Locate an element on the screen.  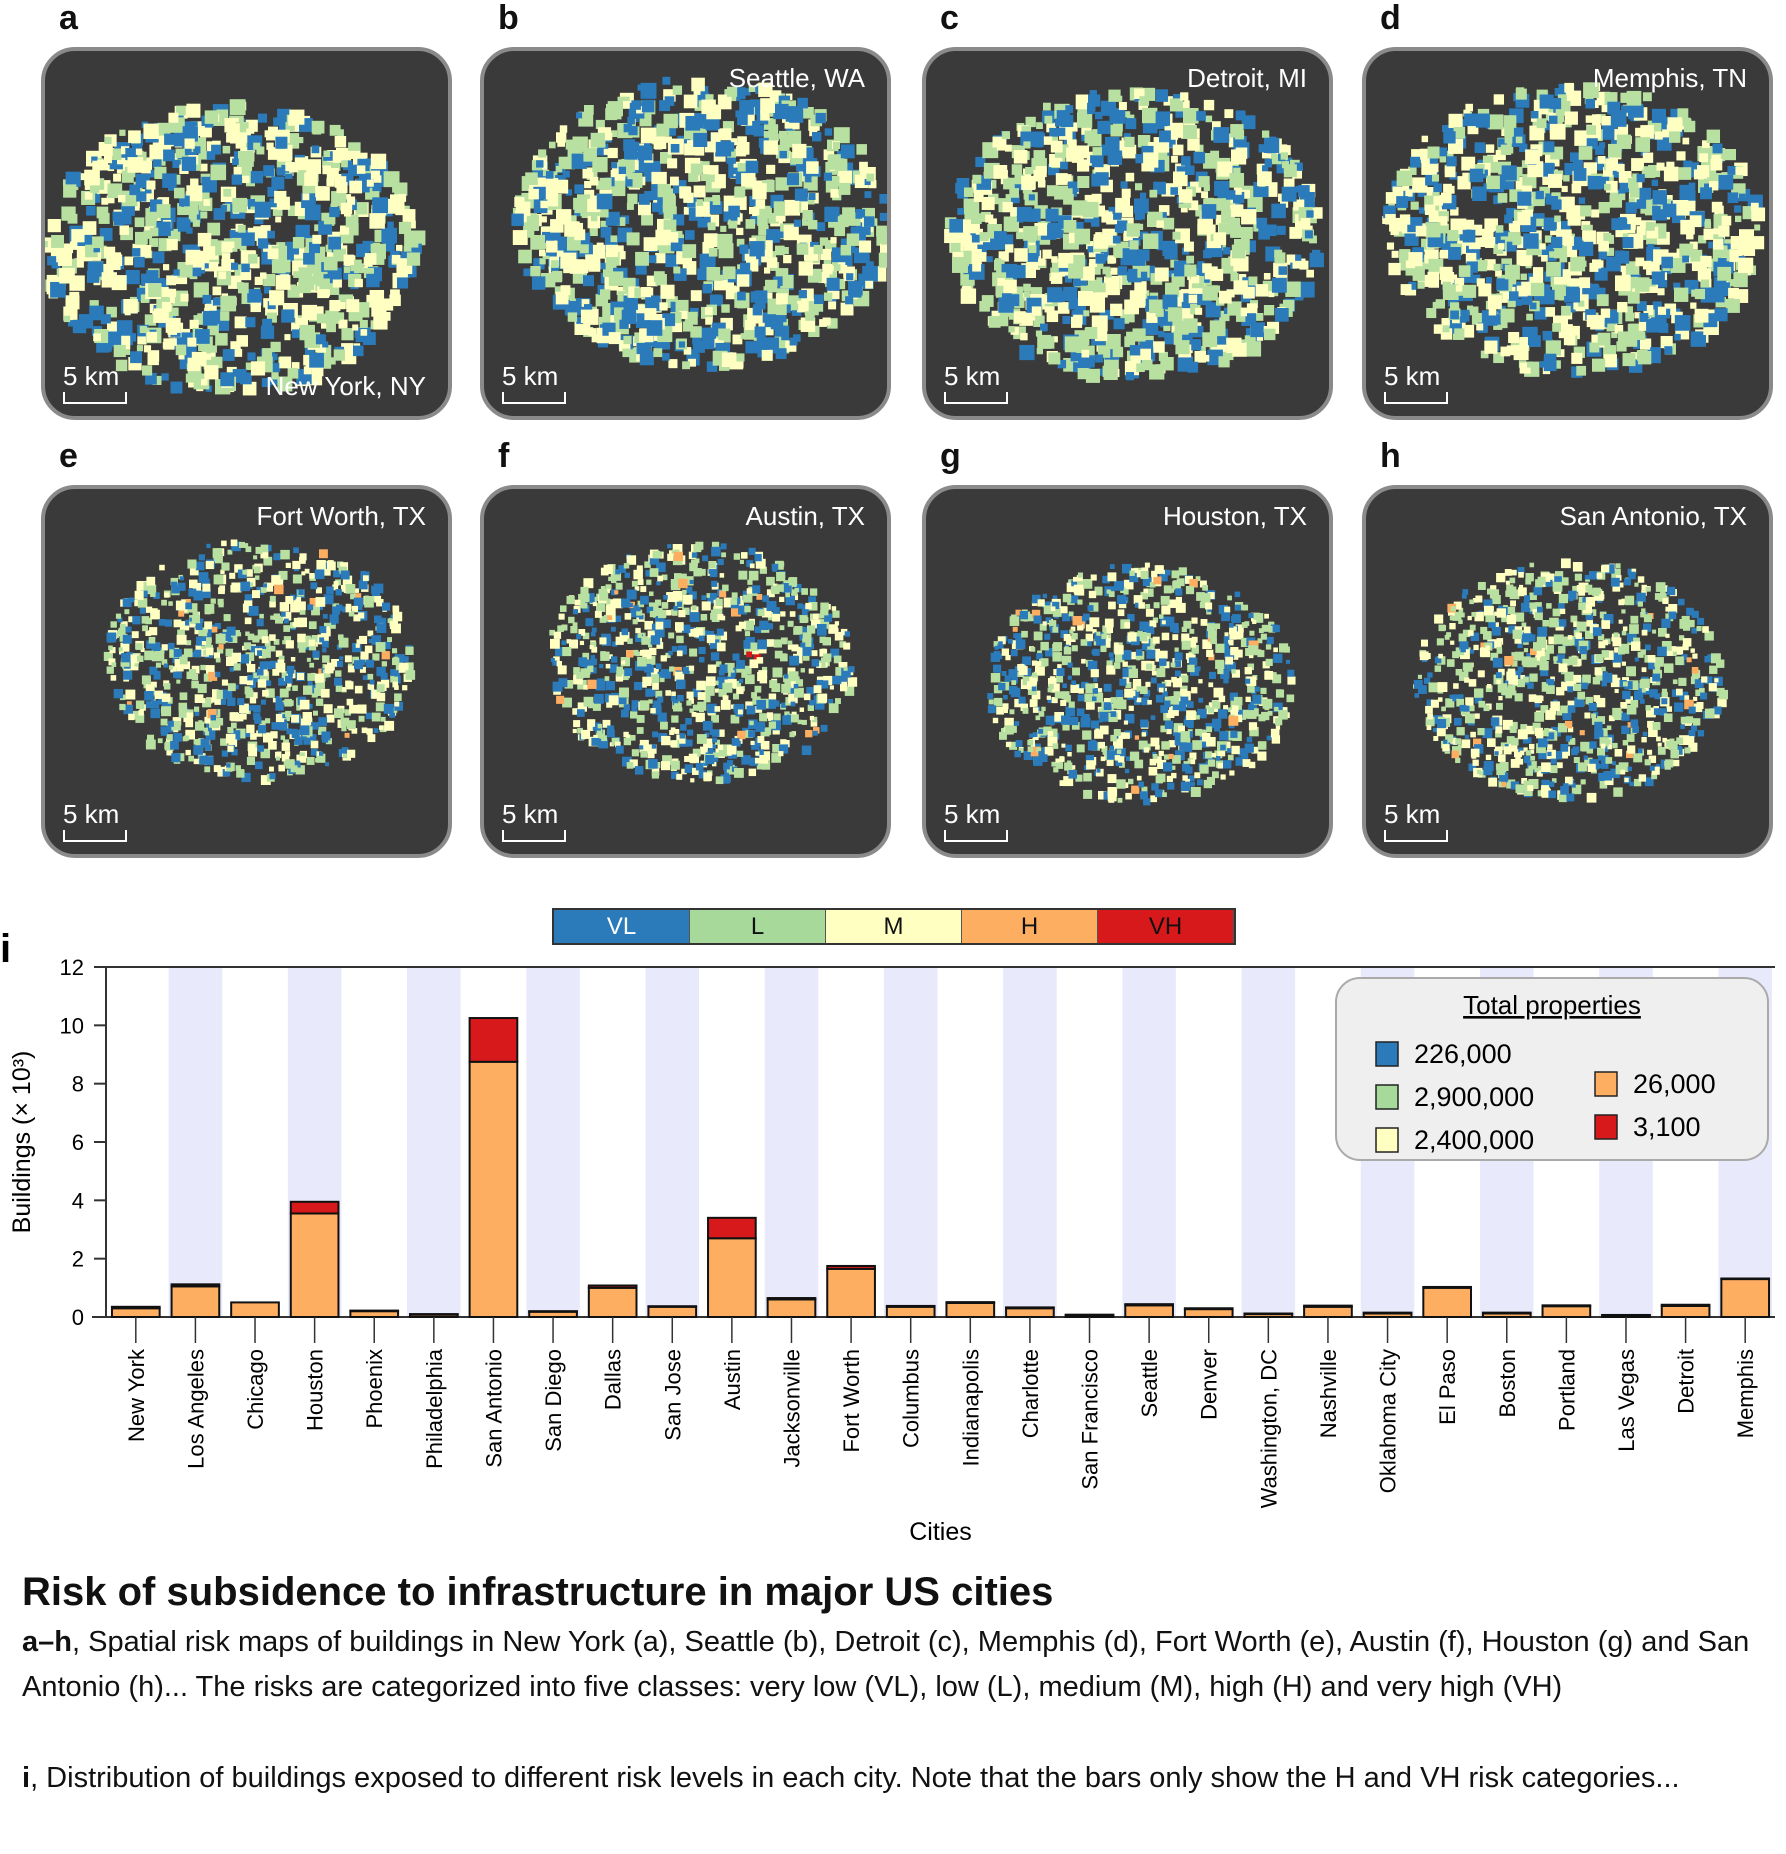
risk-map-c: Detroit, MI 5 km is located at coordinates (1127, 233).